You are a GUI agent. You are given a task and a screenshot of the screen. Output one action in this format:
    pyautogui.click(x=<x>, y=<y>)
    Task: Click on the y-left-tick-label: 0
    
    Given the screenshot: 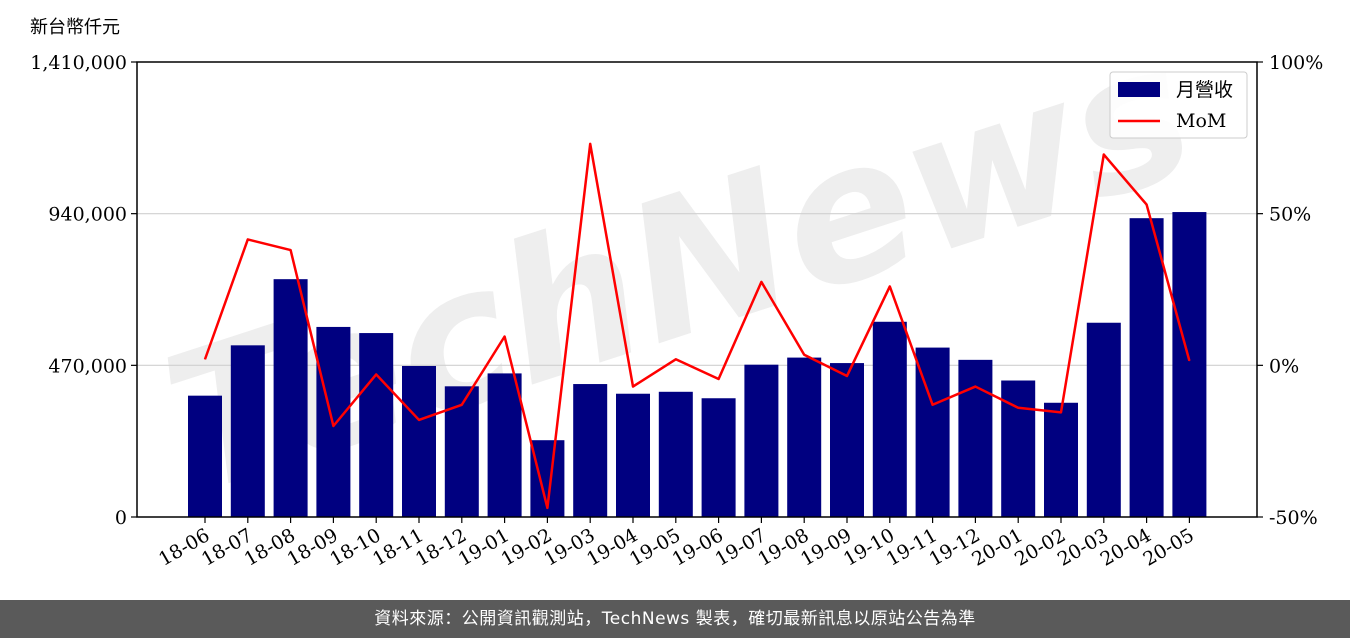 What is the action you would take?
    pyautogui.click(x=121, y=518)
    